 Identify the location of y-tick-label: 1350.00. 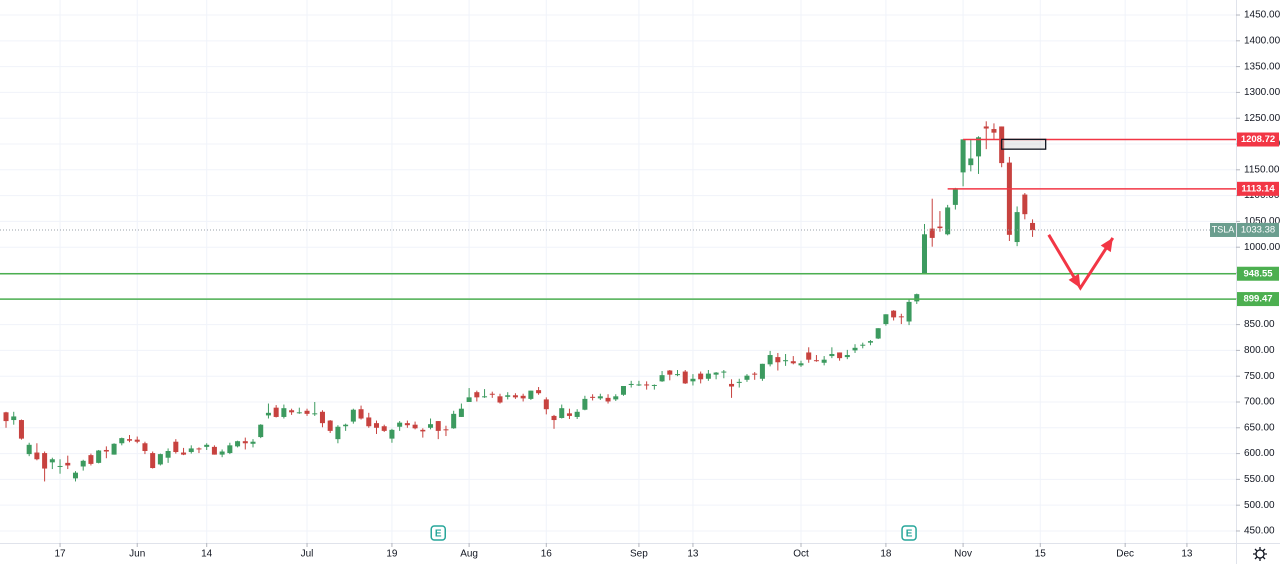
(1262, 66).